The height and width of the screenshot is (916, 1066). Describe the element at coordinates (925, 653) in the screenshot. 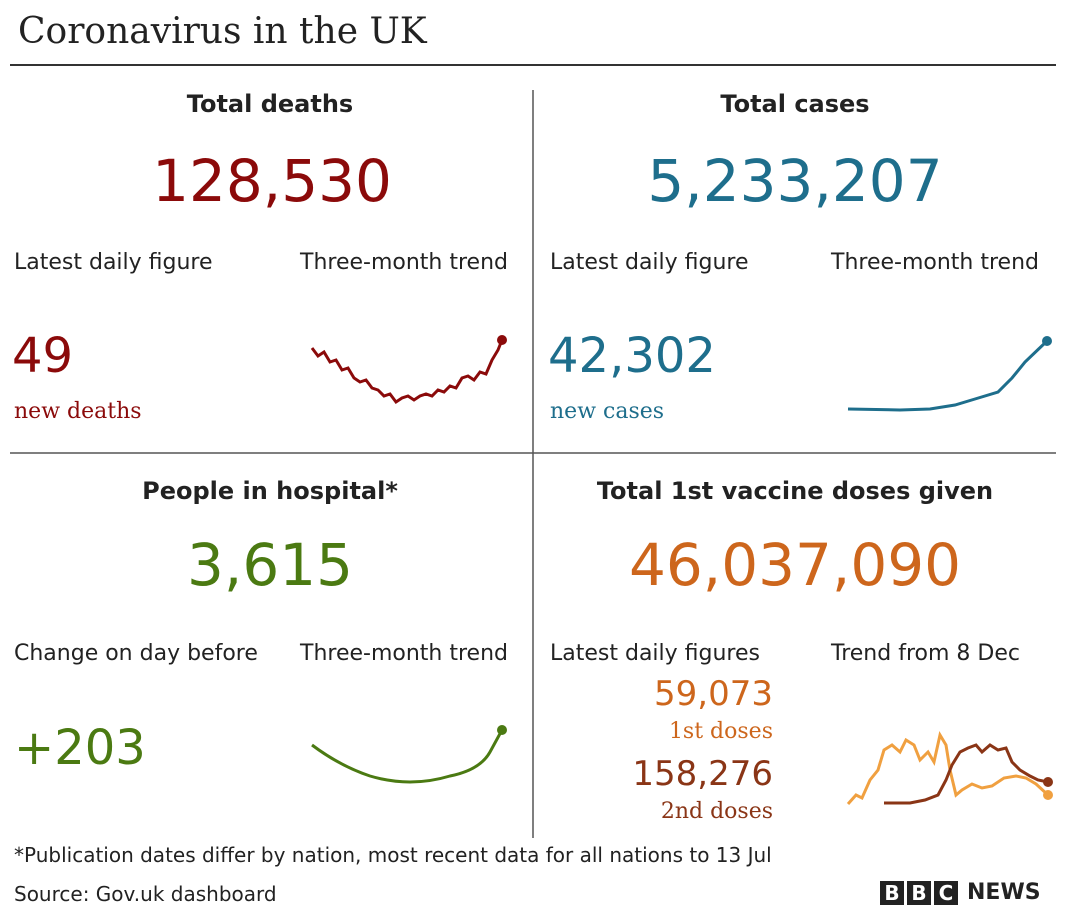

I see `label: Trend from 8 Dec` at that location.